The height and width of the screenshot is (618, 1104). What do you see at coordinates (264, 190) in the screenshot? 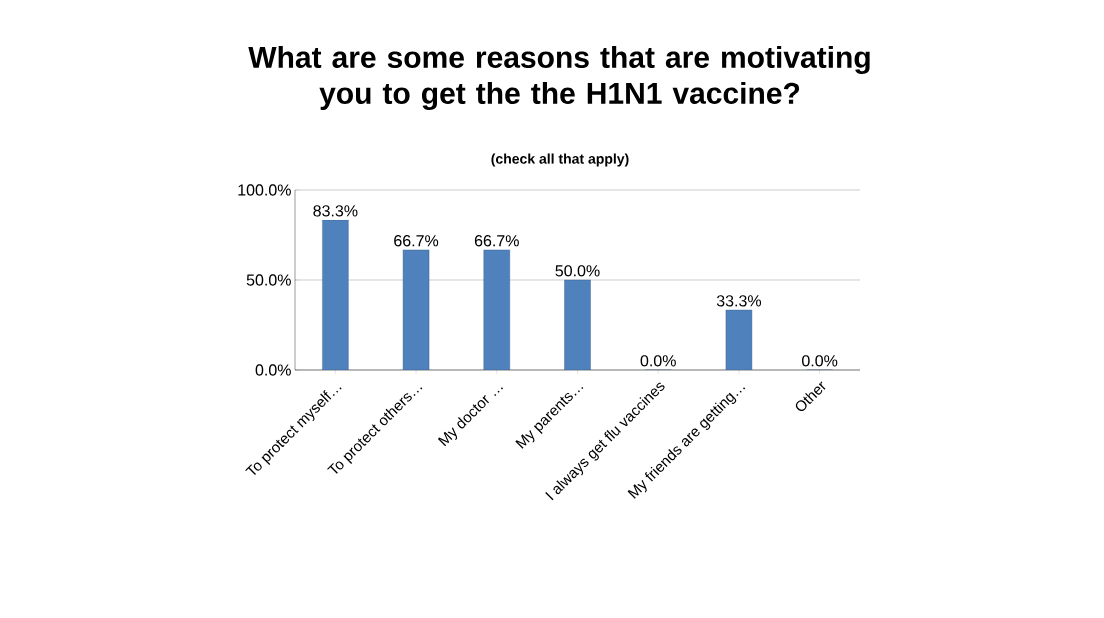
I see `y-tick-label: 100.0%` at bounding box center [264, 190].